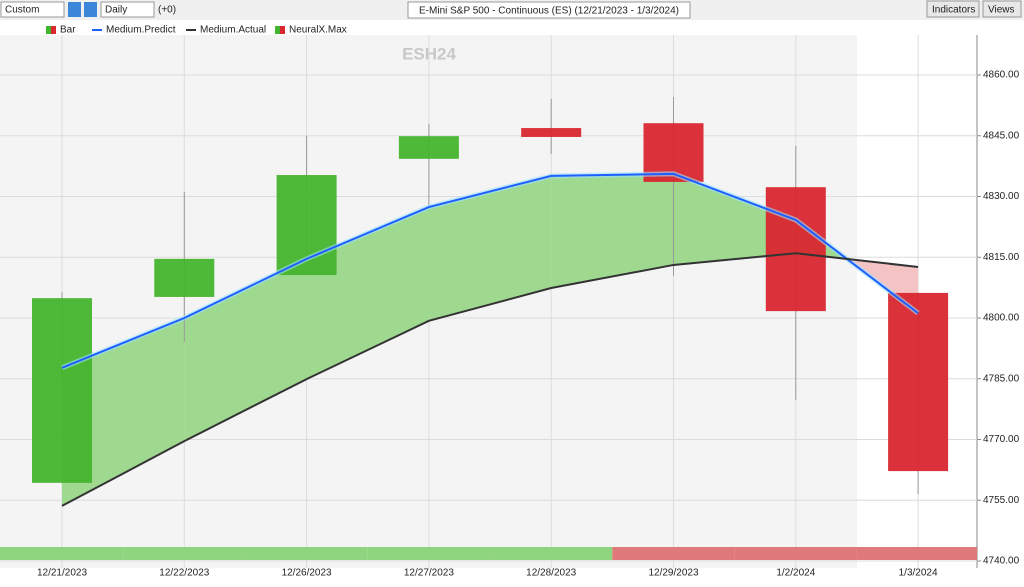 The width and height of the screenshot is (1024, 587). I want to click on x-tick-label: 12/26/2023, so click(307, 573).